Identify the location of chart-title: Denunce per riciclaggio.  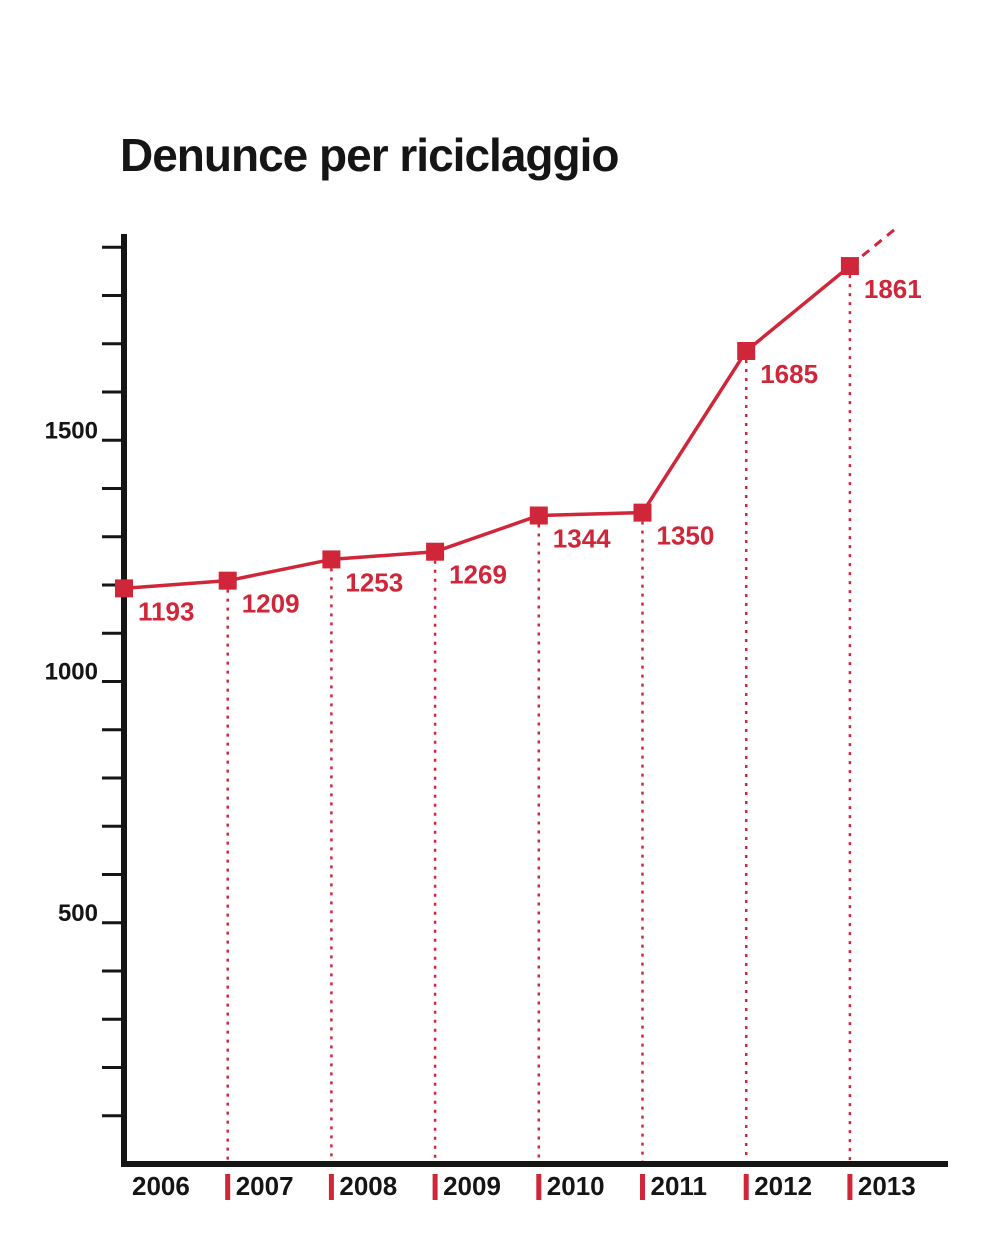
(369, 155).